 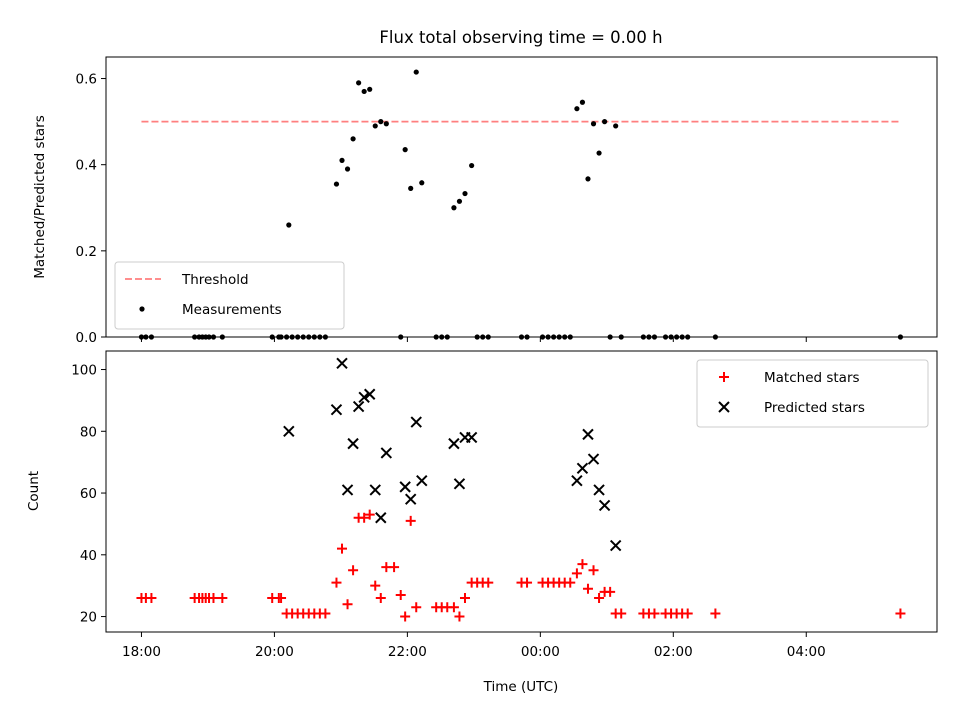 What do you see at coordinates (88, 494) in the screenshot?
I see `y-tick-label: 60` at bounding box center [88, 494].